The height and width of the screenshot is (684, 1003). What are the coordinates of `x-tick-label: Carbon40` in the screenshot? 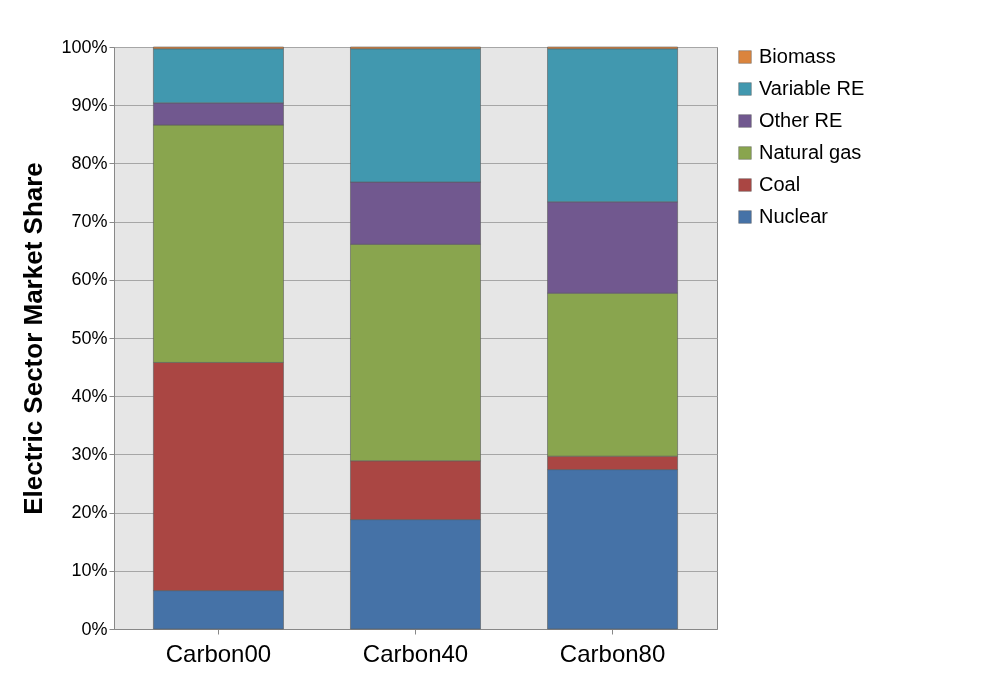 It's located at (415, 653).